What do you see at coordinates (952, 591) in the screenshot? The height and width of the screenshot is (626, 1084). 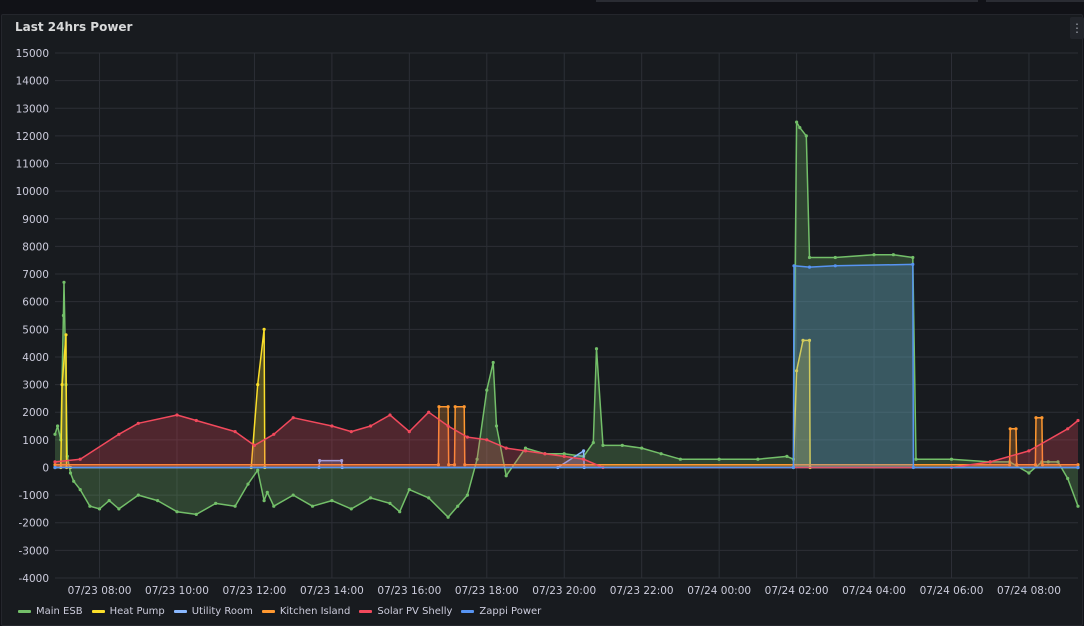 I see `x-tick-label: 07/24 06:00` at bounding box center [952, 591].